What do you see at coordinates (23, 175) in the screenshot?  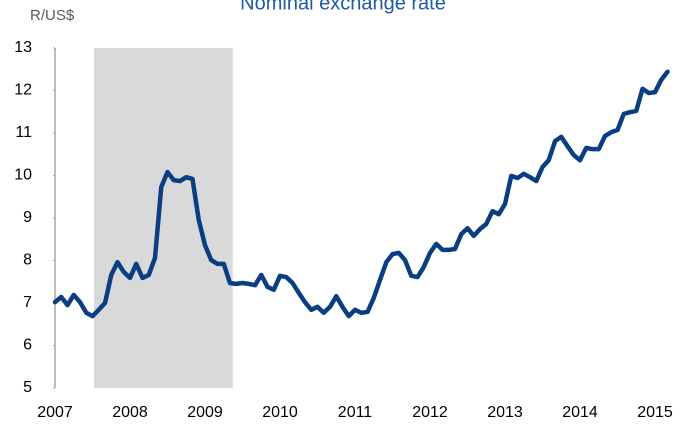 I see `y-tick-label: 10` at bounding box center [23, 175].